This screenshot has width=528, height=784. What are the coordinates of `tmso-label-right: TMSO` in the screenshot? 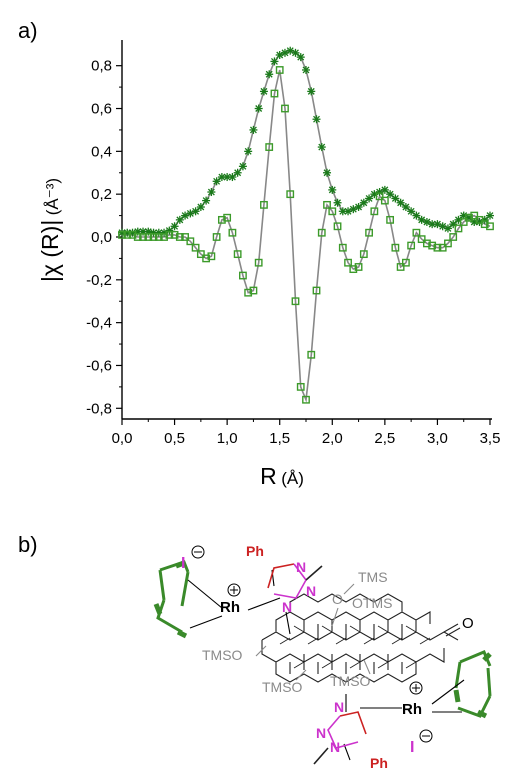 It's located at (350, 681).